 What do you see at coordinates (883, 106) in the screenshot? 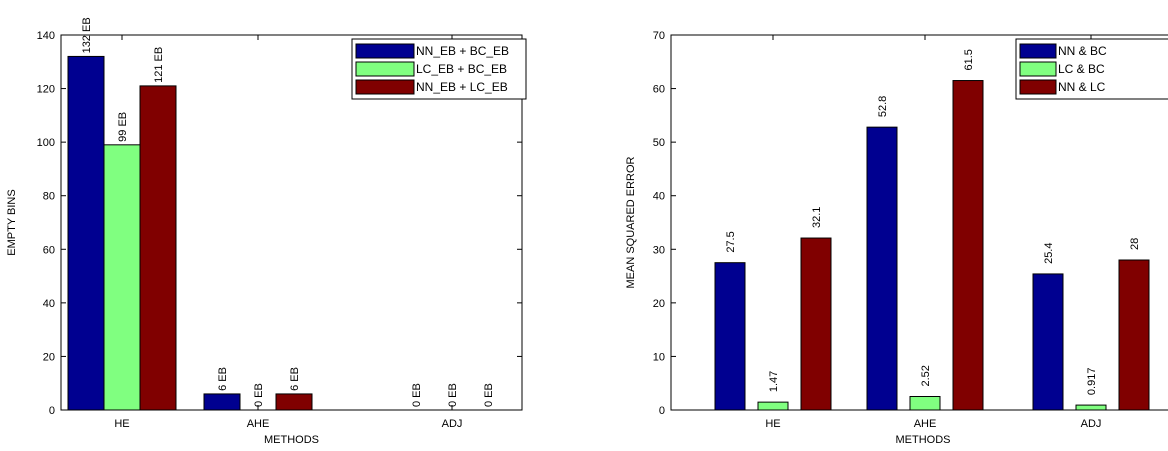
I see `data-label: 52.8` at bounding box center [883, 106].